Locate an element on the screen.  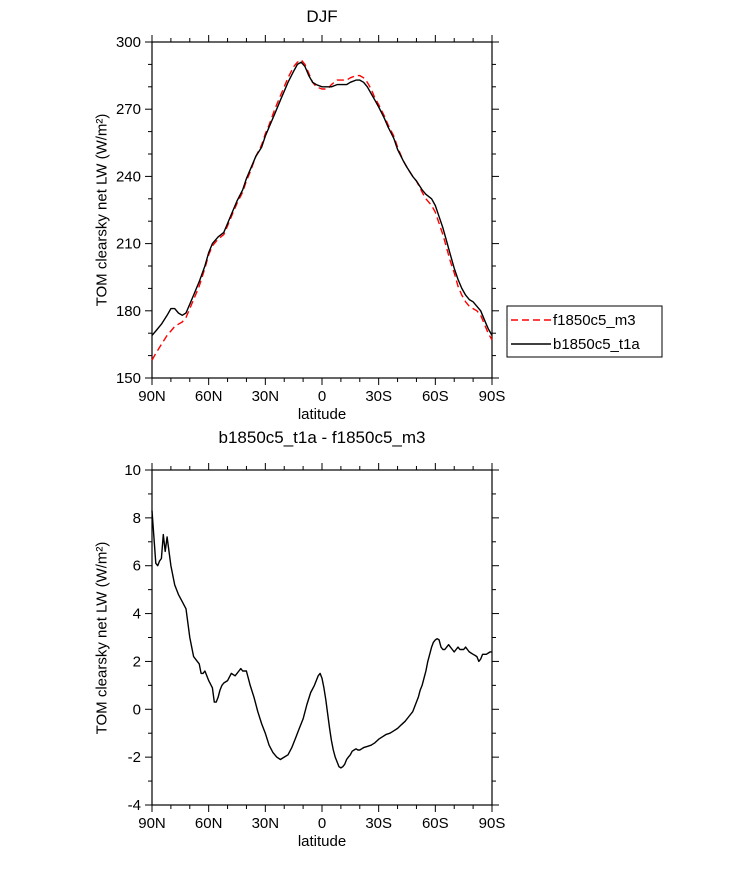
bottom-chart-ylabel: TOM clearsky net LW (W/m²) is located at coordinates (102, 638).